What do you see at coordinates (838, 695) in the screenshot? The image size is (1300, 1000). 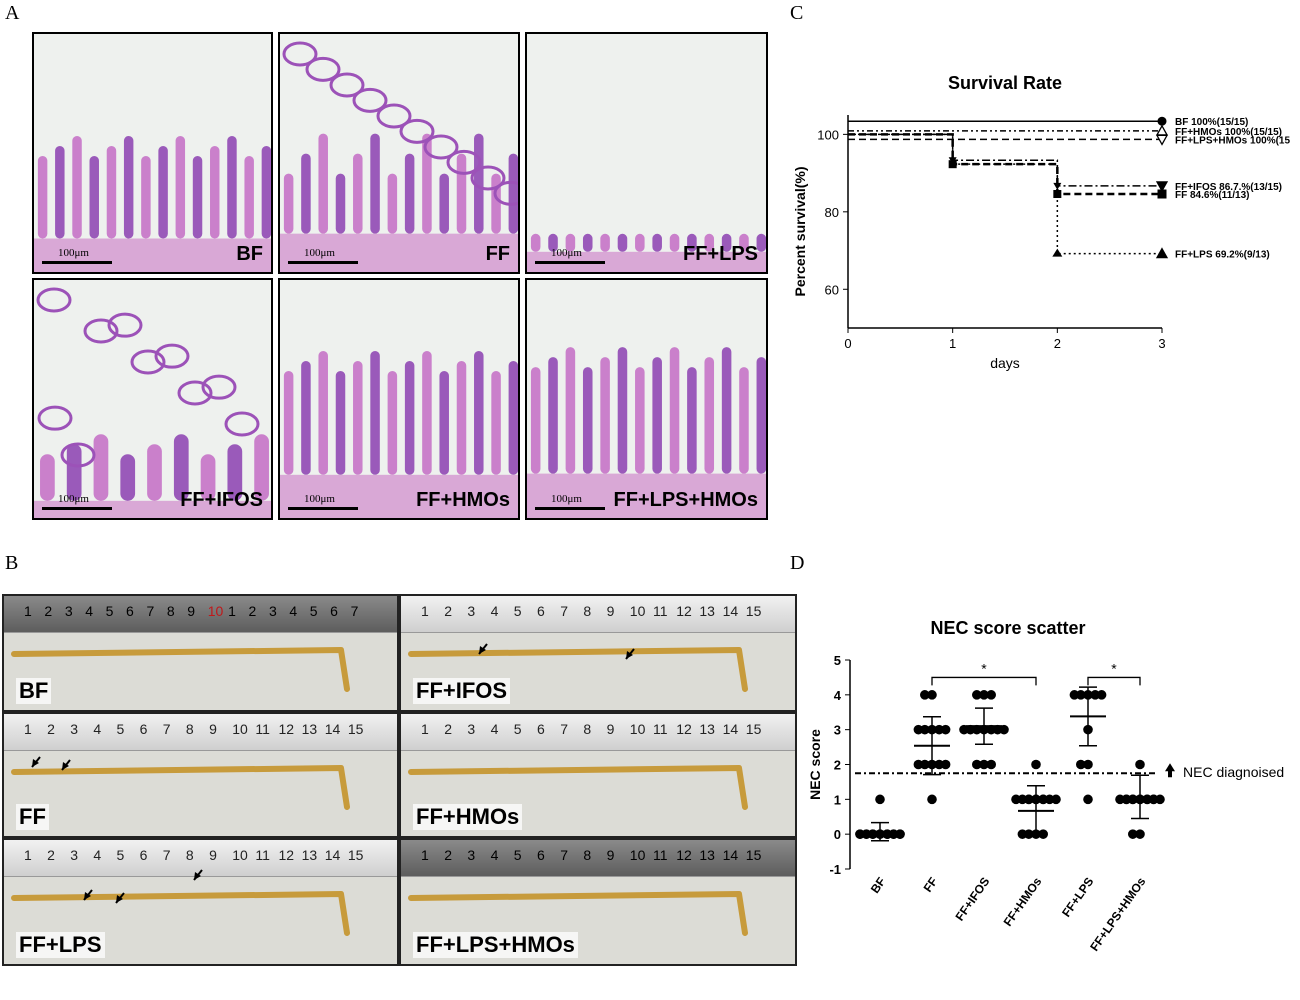 I see `y-tick-label: 4` at bounding box center [838, 695].